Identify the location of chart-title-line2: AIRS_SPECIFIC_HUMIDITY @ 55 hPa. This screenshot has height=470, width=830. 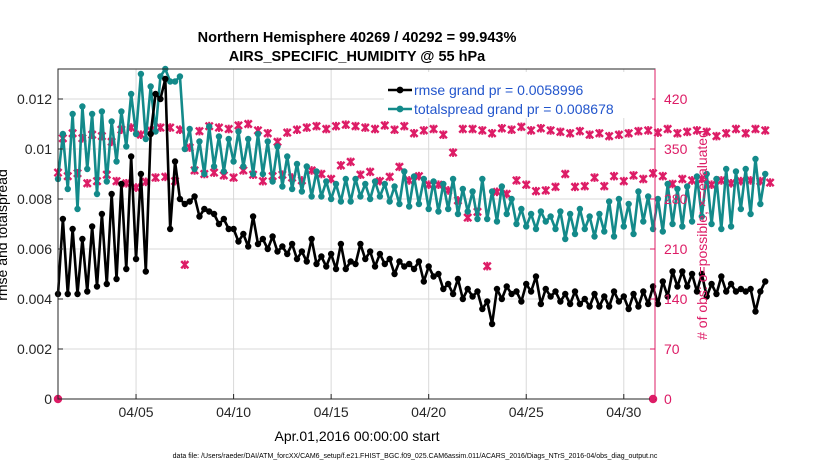
(357, 57).